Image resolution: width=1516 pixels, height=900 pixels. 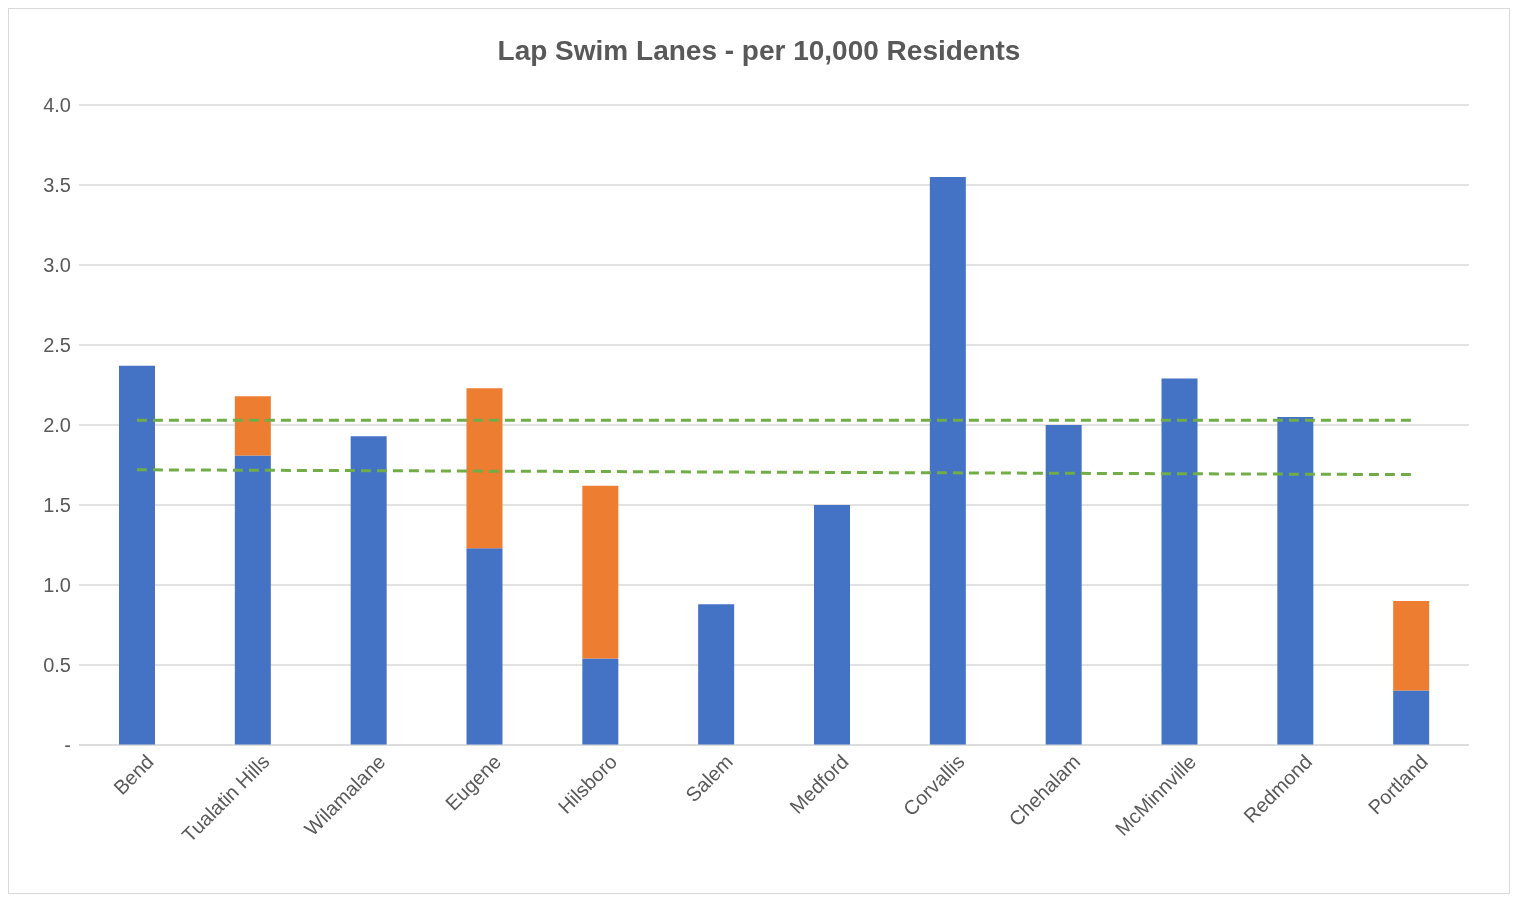 I want to click on y-tick-label: 3.5, so click(x=57, y=185).